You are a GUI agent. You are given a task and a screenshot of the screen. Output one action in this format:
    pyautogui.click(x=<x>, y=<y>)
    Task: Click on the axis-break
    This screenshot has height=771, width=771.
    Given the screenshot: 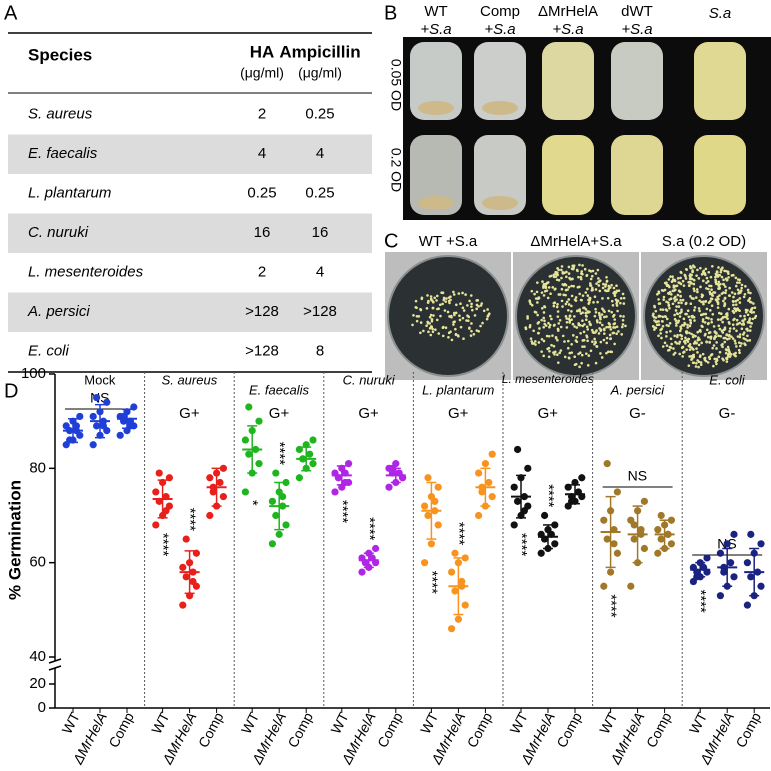 What is the action you would take?
    pyautogui.click(x=55, y=668)
    